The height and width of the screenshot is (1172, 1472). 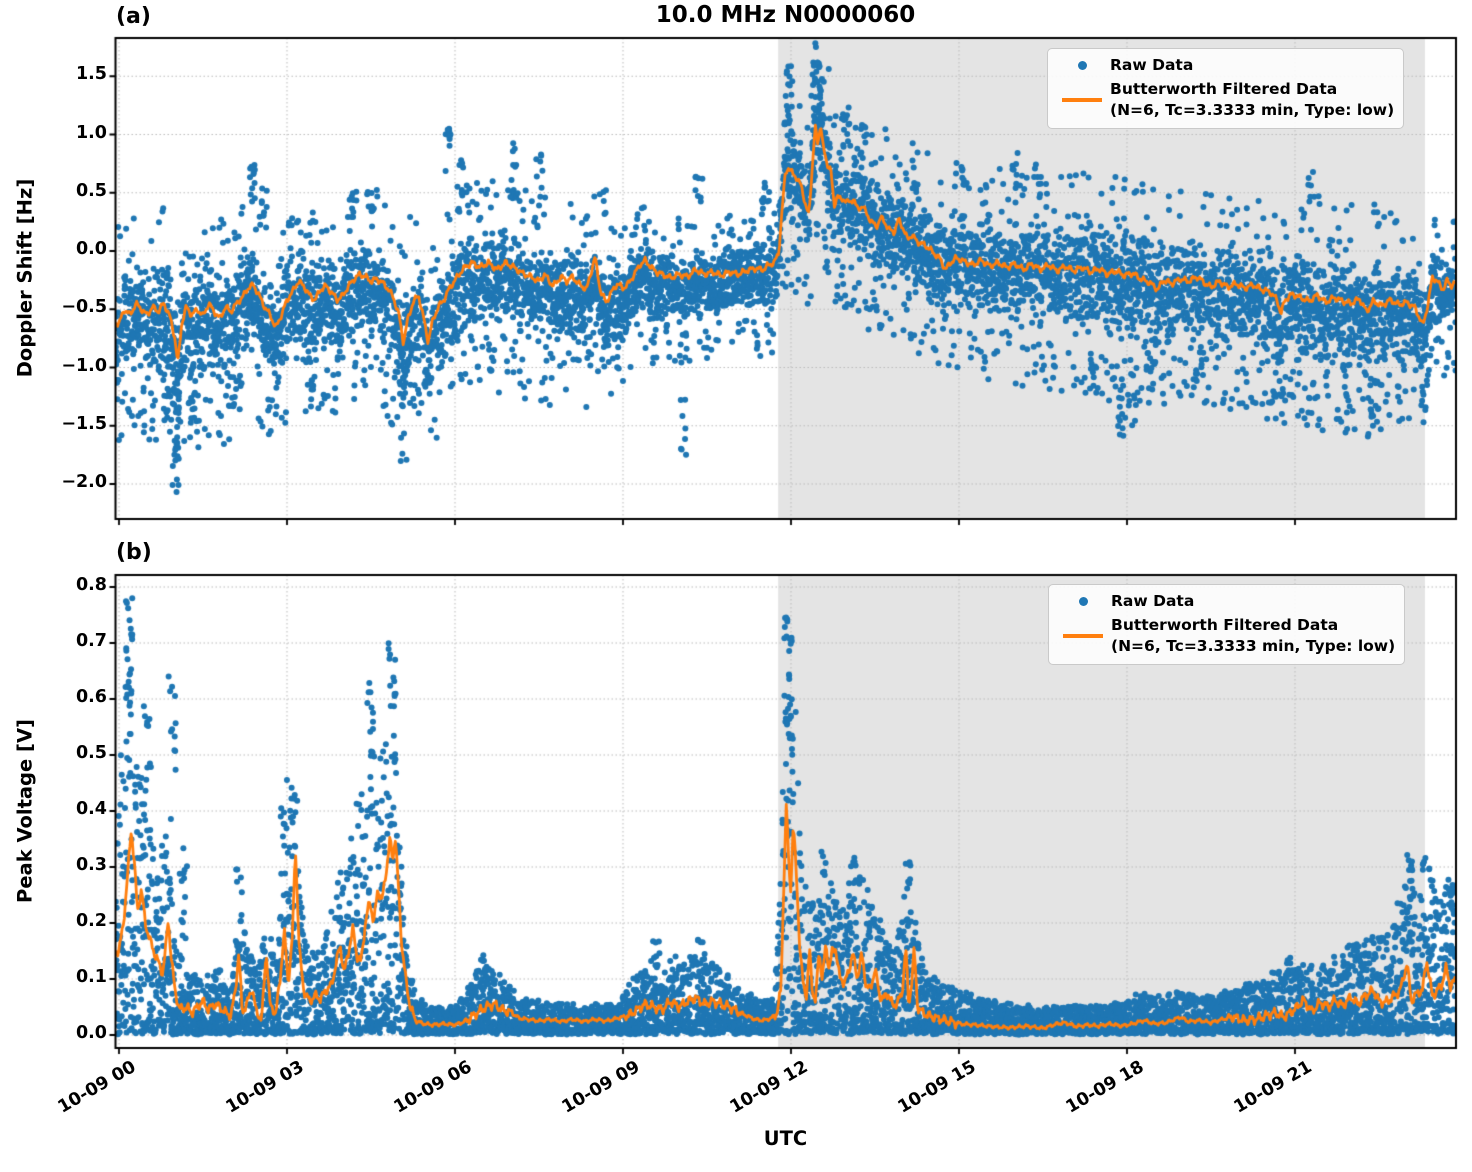 What do you see at coordinates (133, 16) in the screenshot?
I see `panel-a-label: (a)` at bounding box center [133, 16].